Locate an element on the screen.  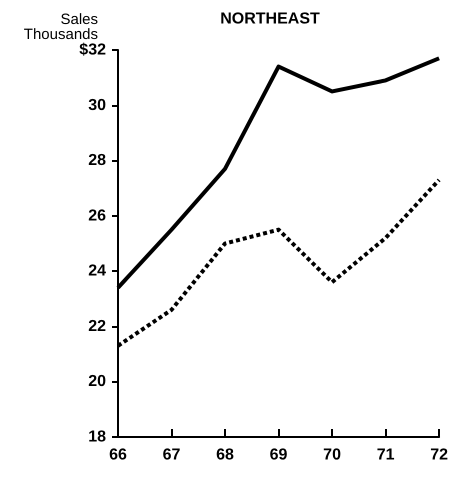
x-tick-label: 71 is located at coordinates (385, 455).